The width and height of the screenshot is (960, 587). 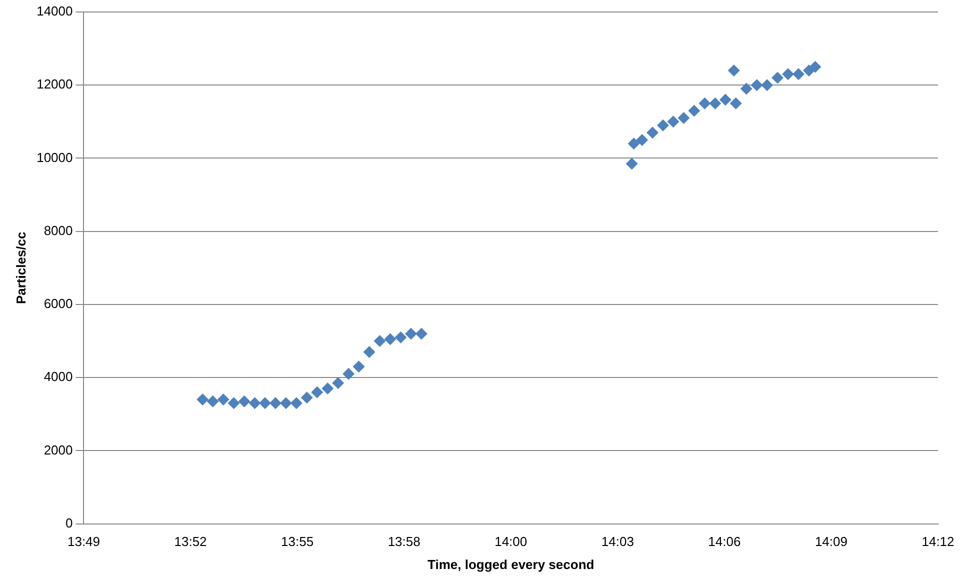 What do you see at coordinates (511, 542) in the screenshot?
I see `x-tick-label: 14:00` at bounding box center [511, 542].